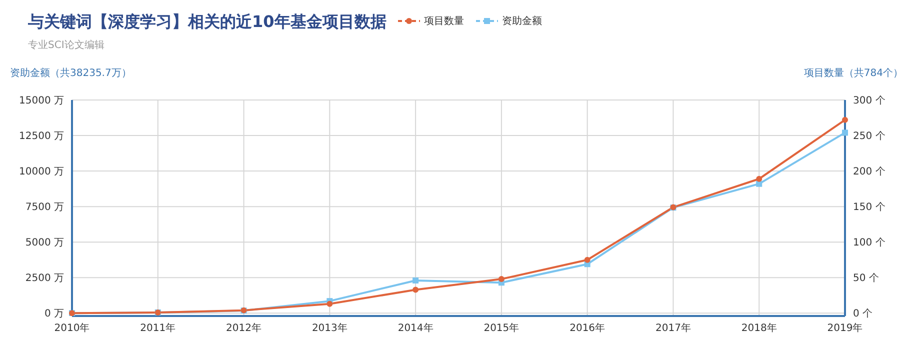 The image size is (911, 347). What do you see at coordinates (66, 45) in the screenshot?
I see `chart-subtitle: 专业SCI论文编辑` at bounding box center [66, 45].